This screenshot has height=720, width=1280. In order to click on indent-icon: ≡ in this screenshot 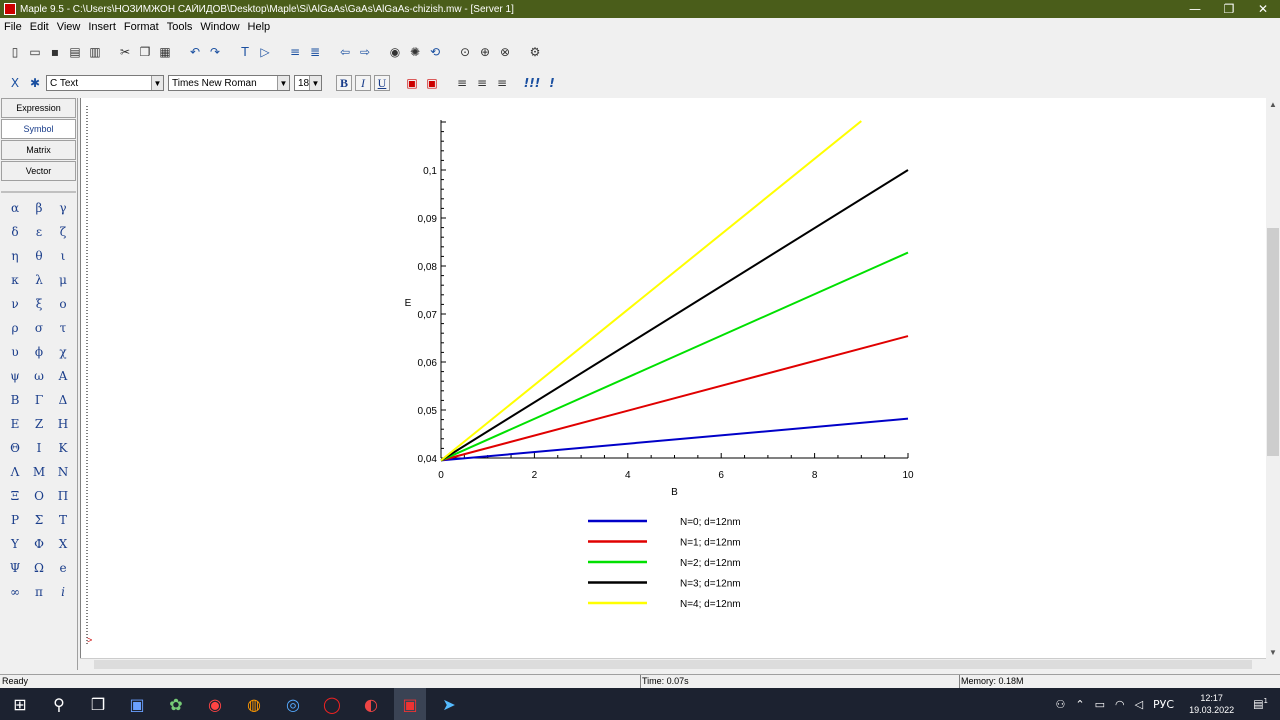, I will do `click(295, 52)`.